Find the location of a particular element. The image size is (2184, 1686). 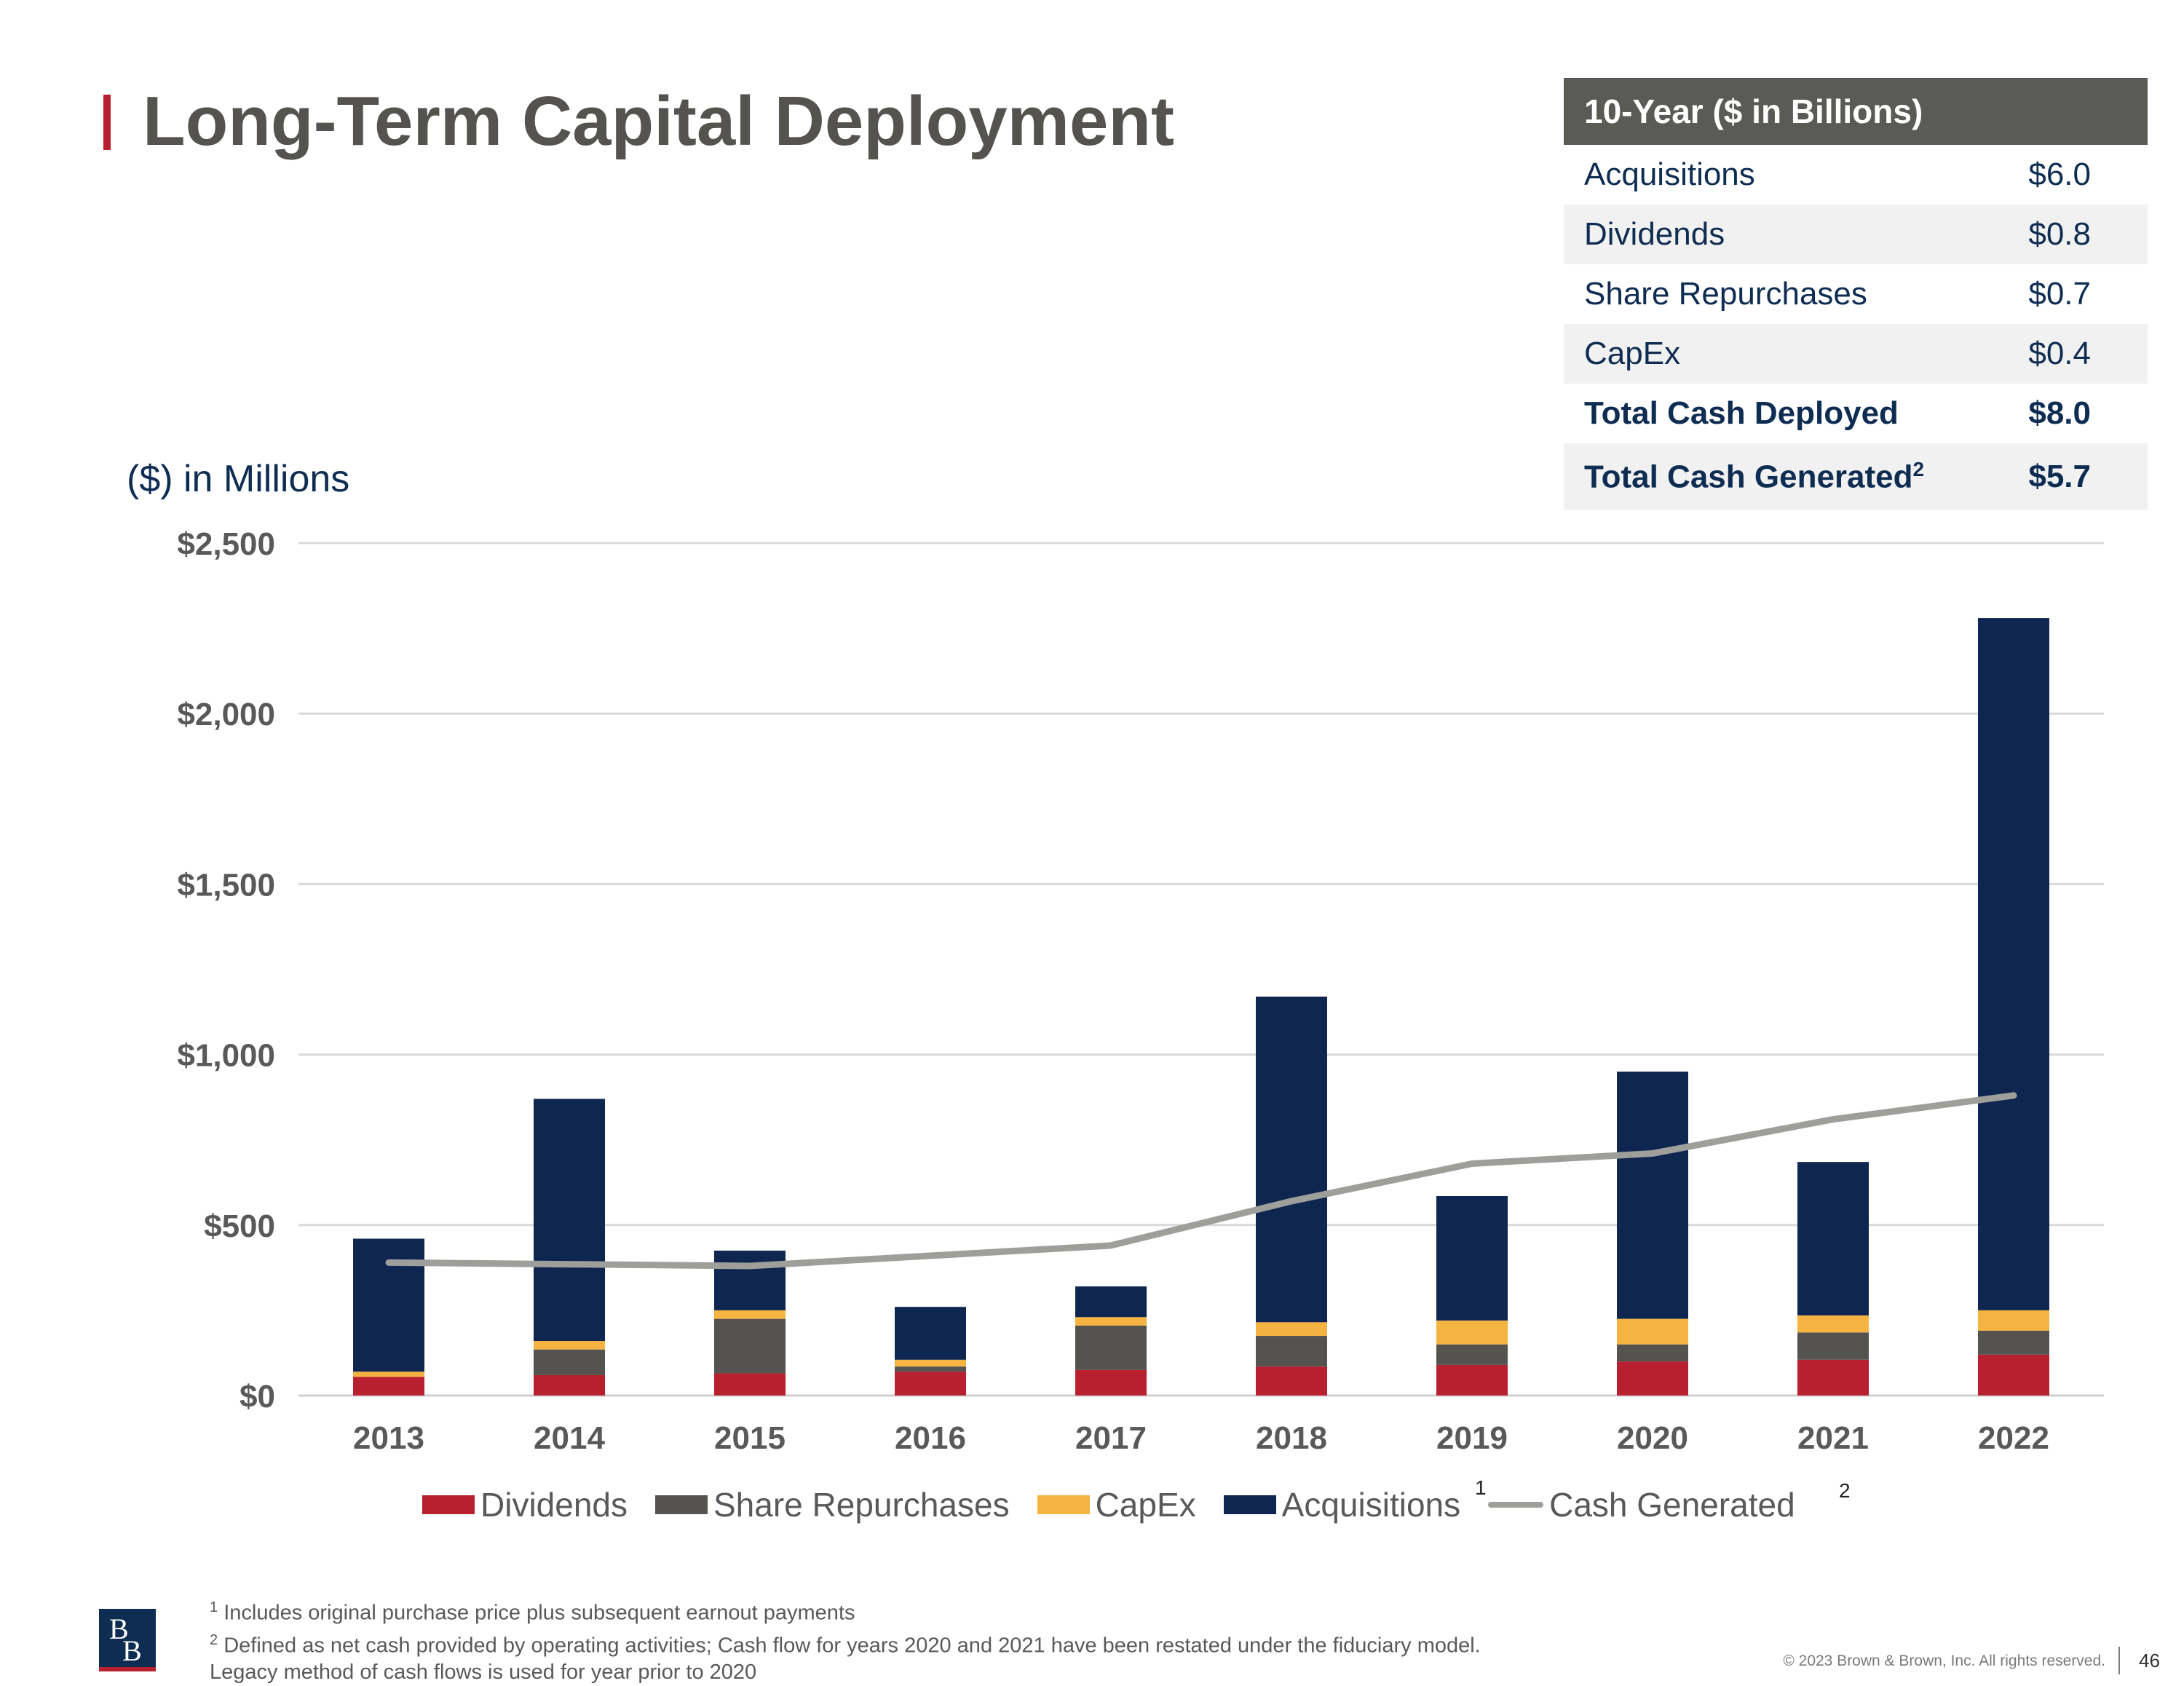

units-label: ($) in Millions is located at coordinates (238, 479).